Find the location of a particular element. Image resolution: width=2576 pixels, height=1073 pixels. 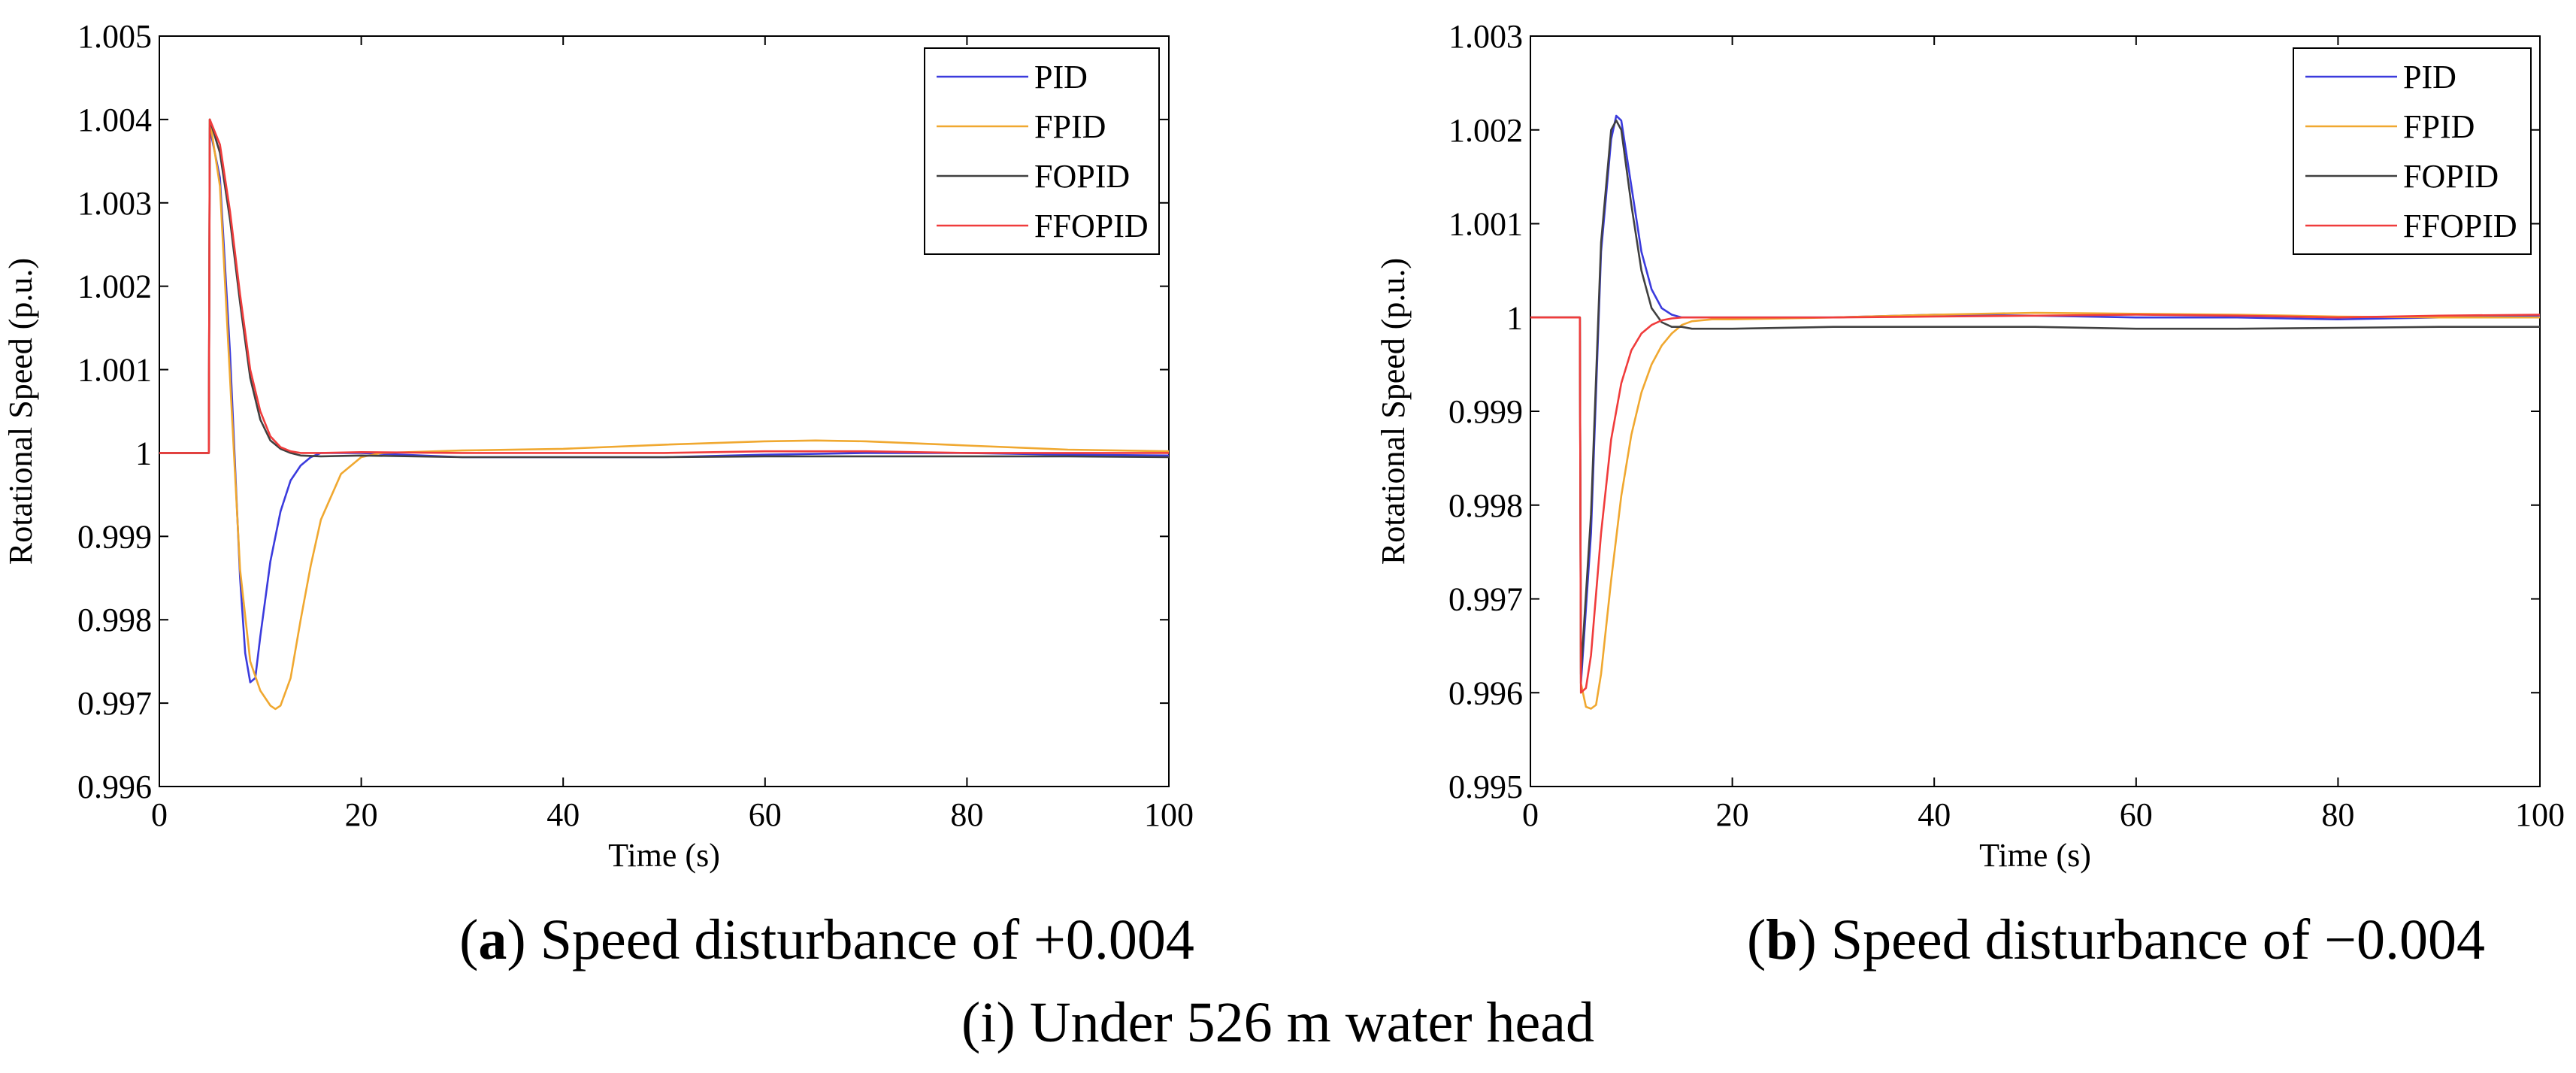

y-tick-label: 0.995 is located at coordinates (1485, 787).